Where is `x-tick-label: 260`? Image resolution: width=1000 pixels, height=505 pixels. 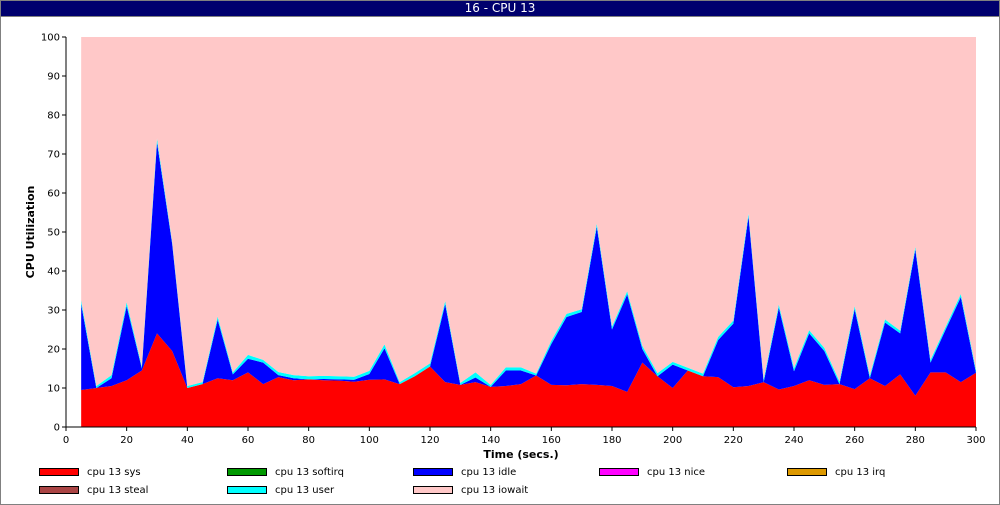 x-tick-label: 260 is located at coordinates (854, 440).